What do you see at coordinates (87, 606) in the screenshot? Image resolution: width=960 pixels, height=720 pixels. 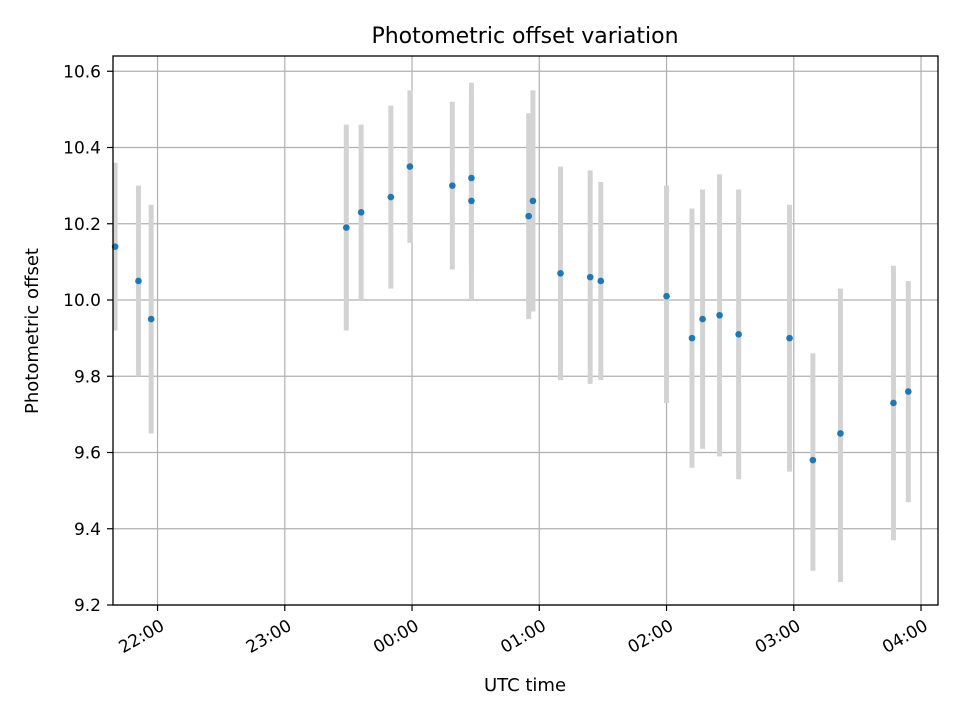 I see `y-tick-label: 9.2` at bounding box center [87, 606].